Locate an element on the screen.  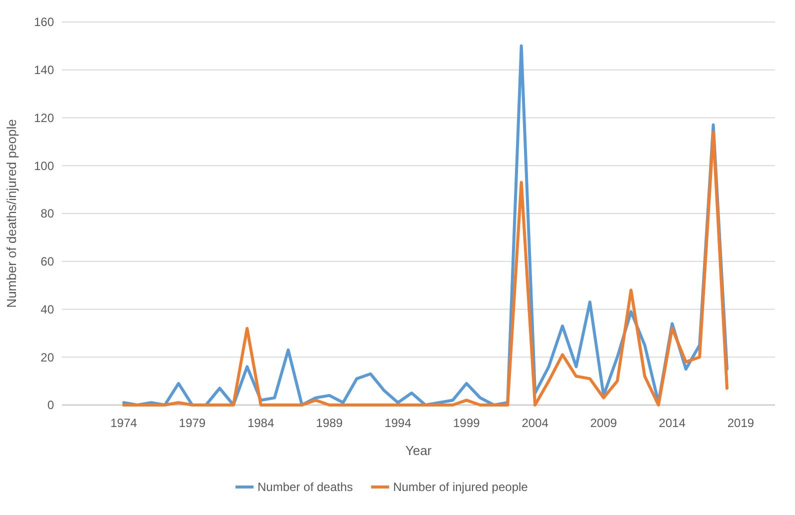
y-tick-label: 40 is located at coordinates (47, 309).